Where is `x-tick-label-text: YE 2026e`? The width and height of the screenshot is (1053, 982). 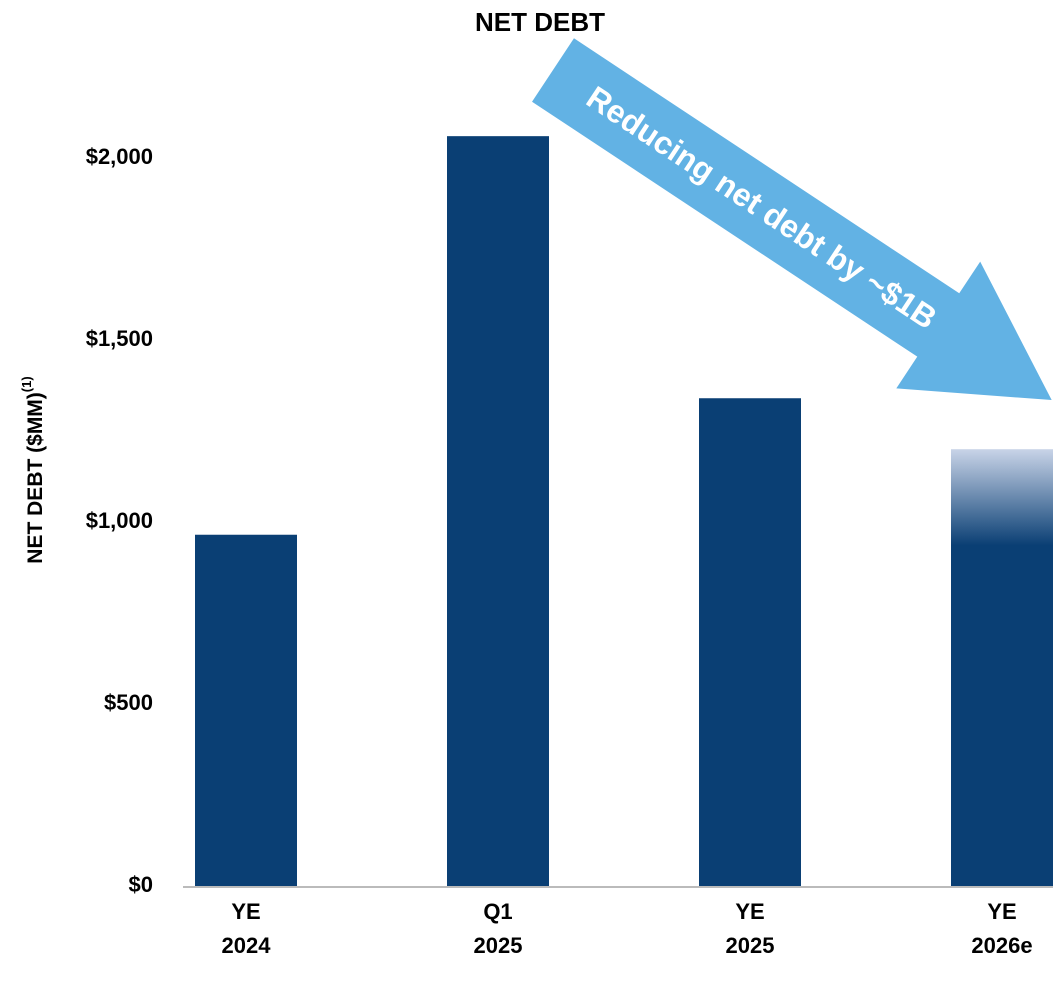
x-tick-label-text: YE 2026e is located at coordinates (1002, 928).